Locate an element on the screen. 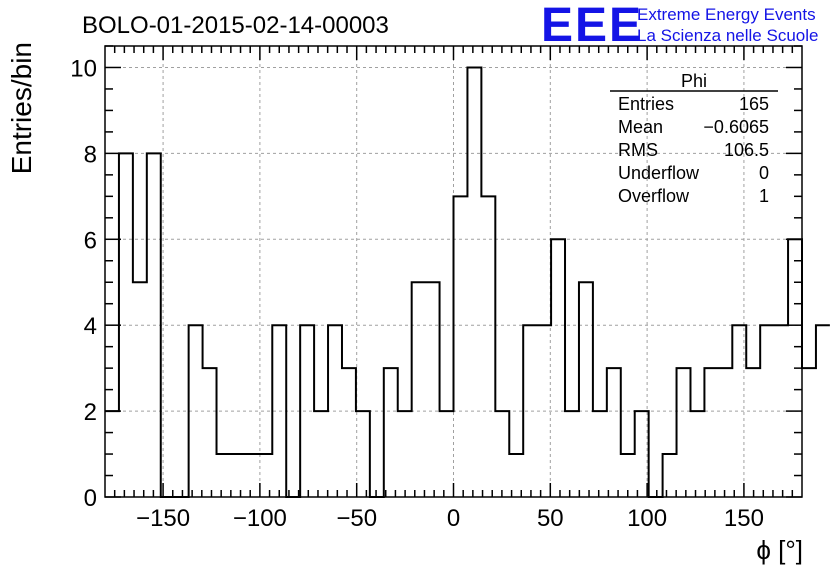 The height and width of the screenshot is (572, 836). stats-label: Entries is located at coordinates (646, 104).